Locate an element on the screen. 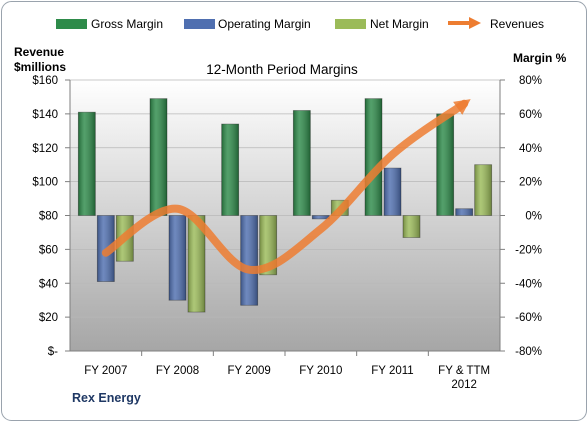 The height and width of the screenshot is (422, 588). left-tick-label: $80 is located at coordinates (48, 217).